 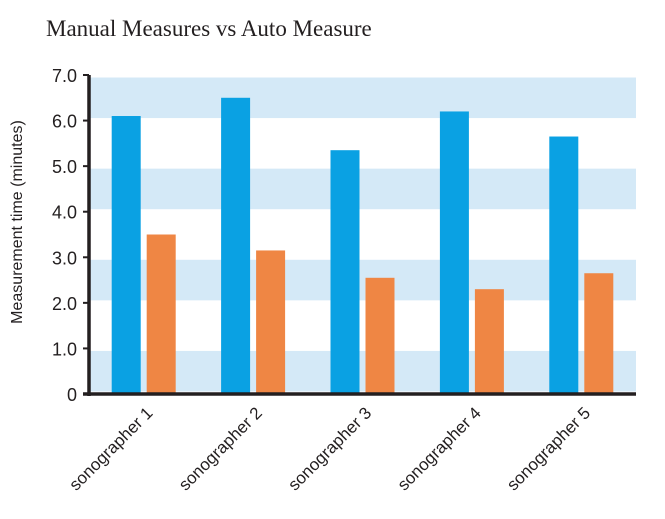 I want to click on x-tick-label: sonographer 4, so click(x=439, y=448).